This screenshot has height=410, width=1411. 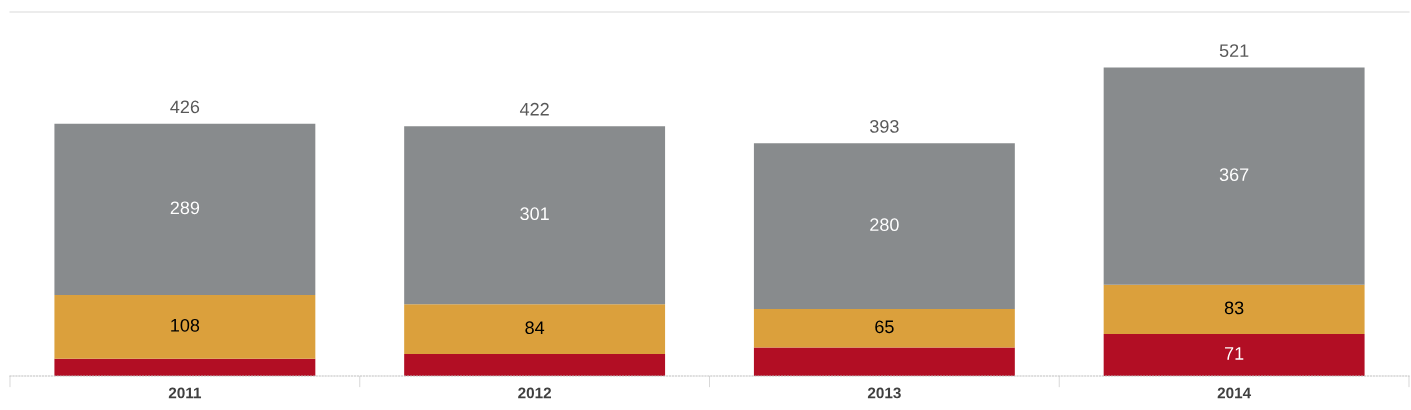 I want to click on x-tick-label: 2012, so click(x=535, y=393).